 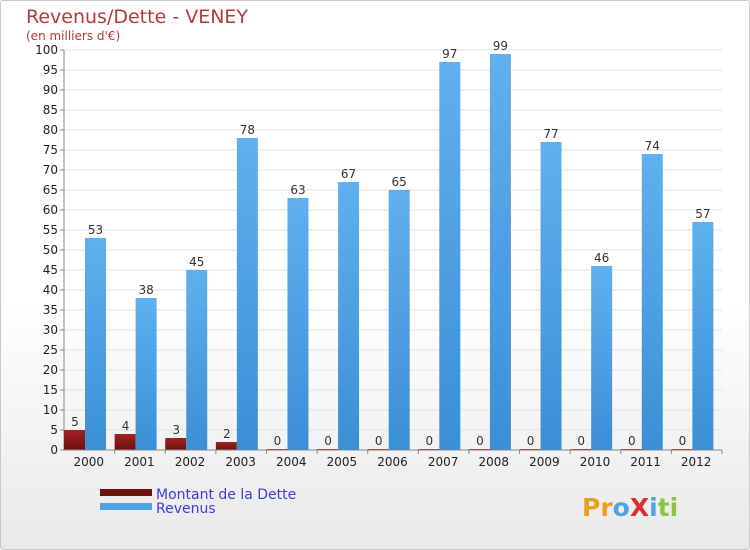 What do you see at coordinates (544, 462) in the screenshot?
I see `x-tick-label: 2009` at bounding box center [544, 462].